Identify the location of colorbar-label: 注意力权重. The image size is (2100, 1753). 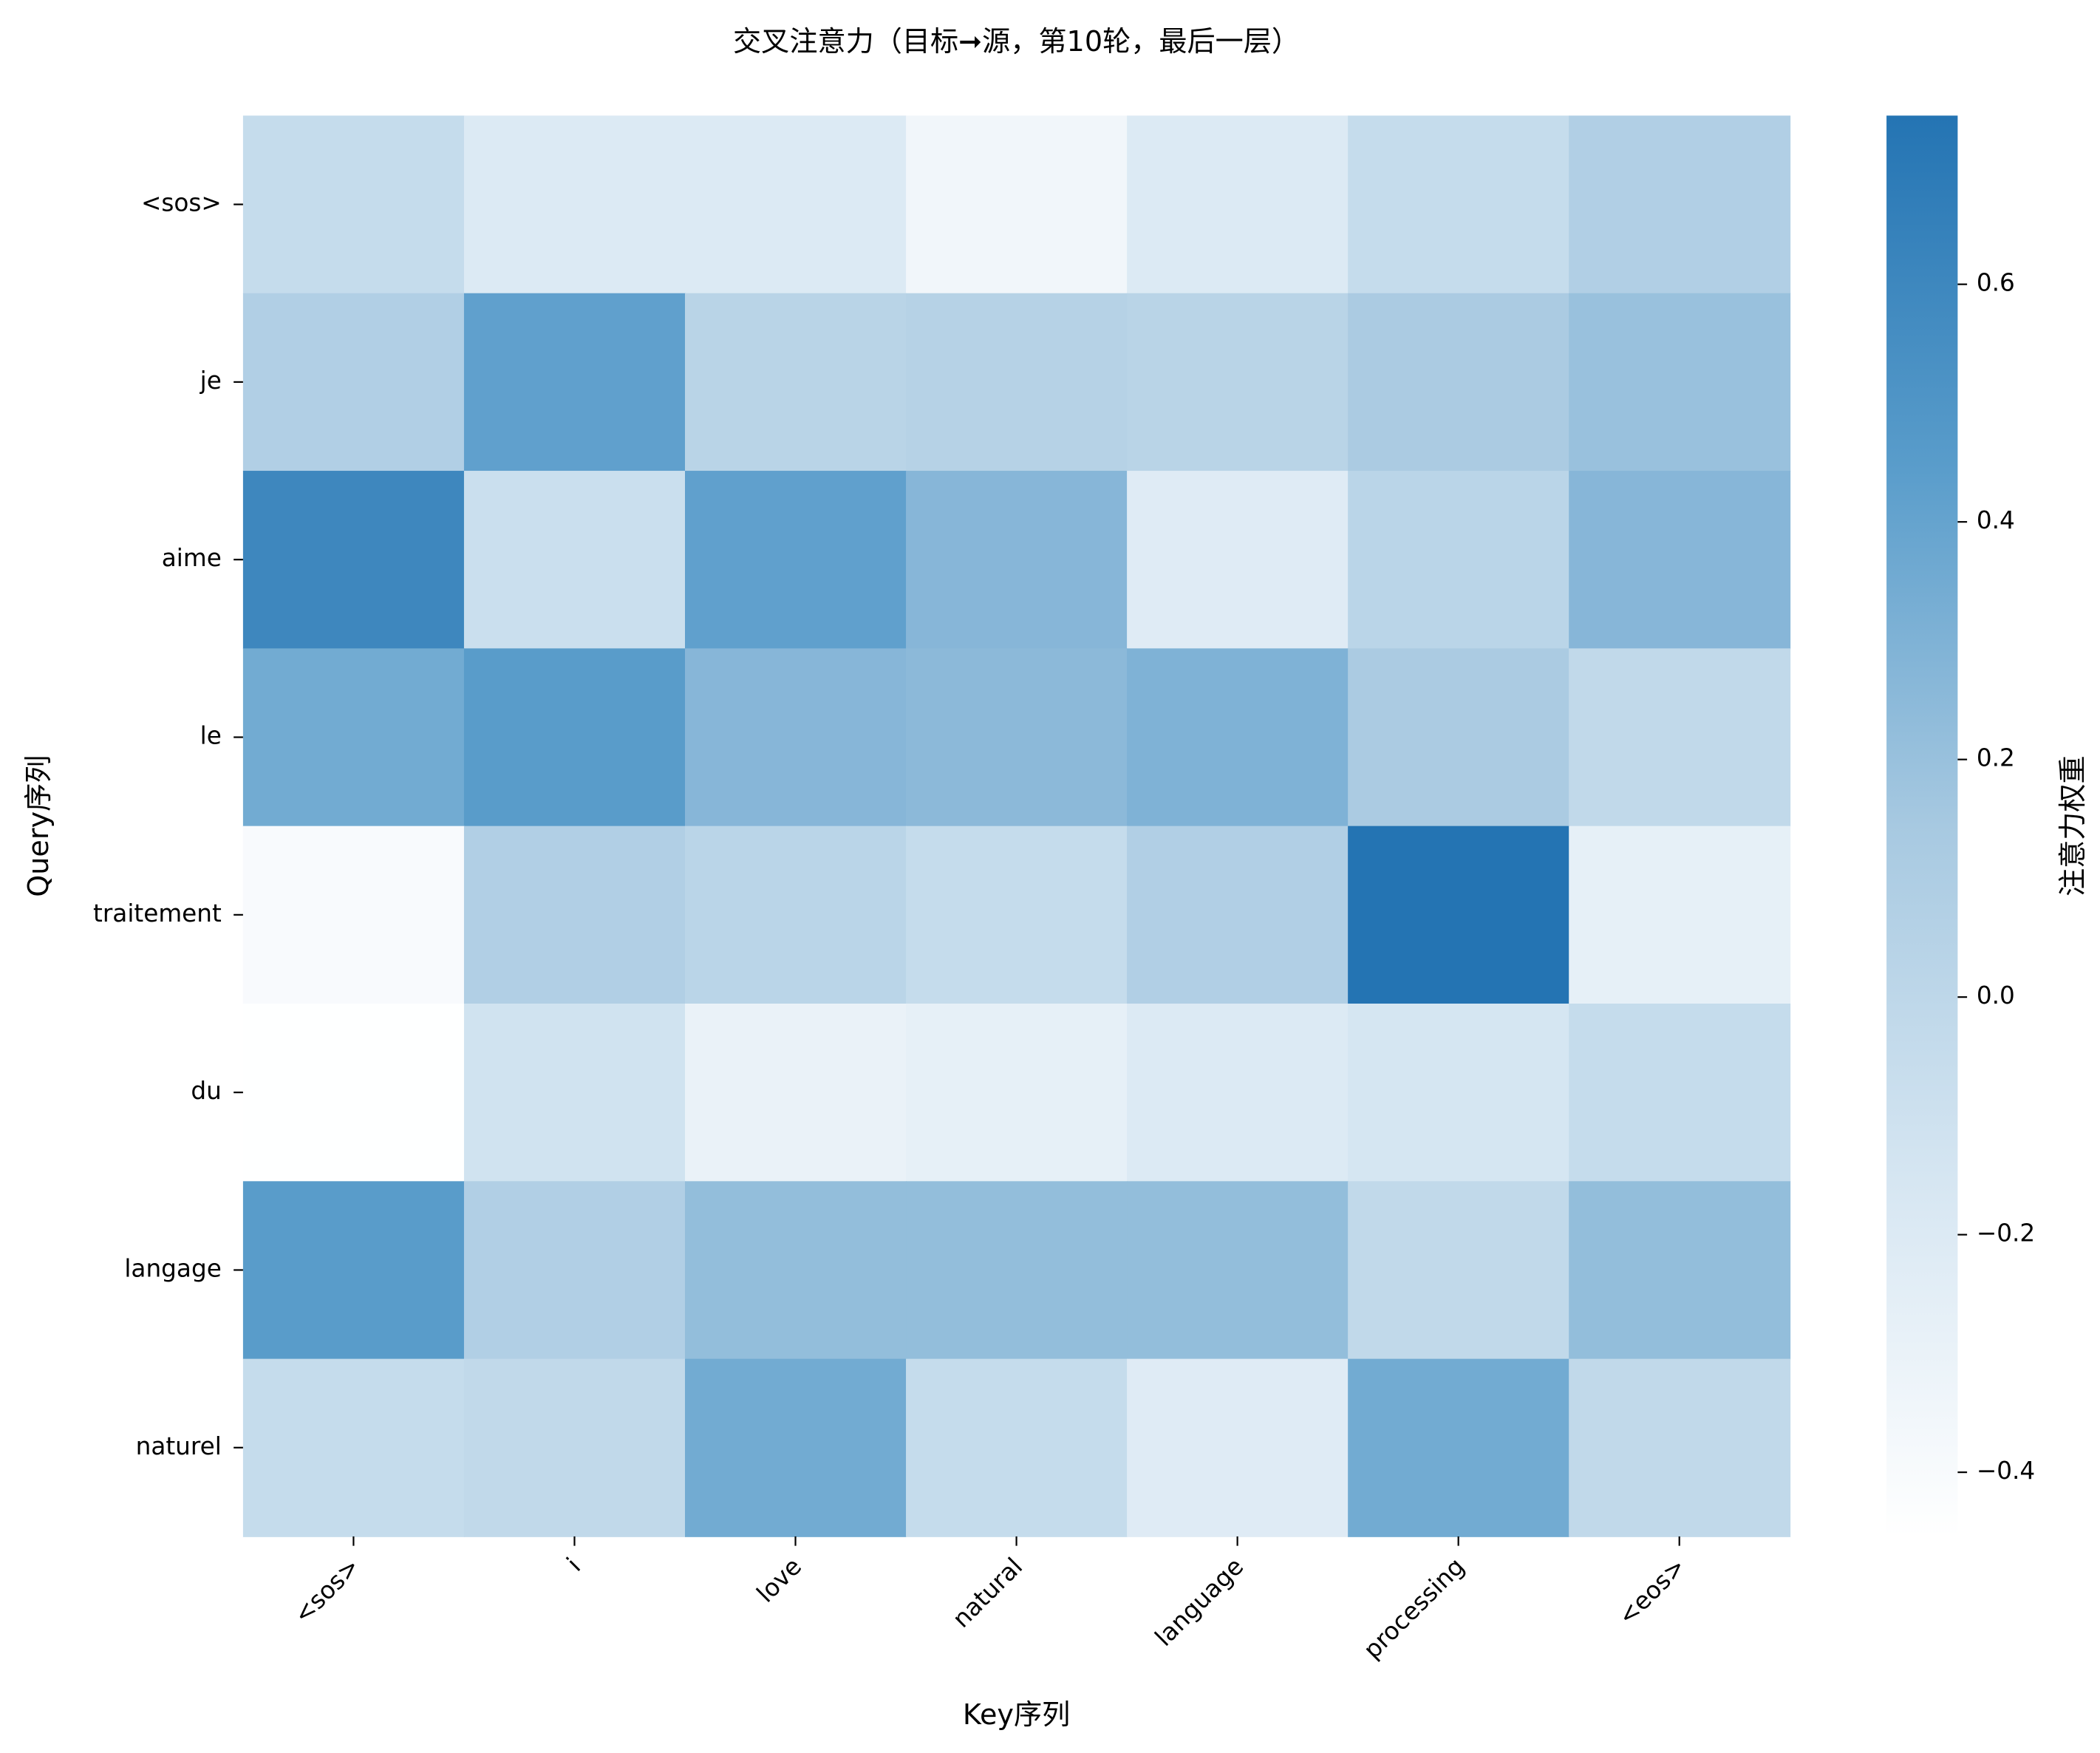
(2072, 825).